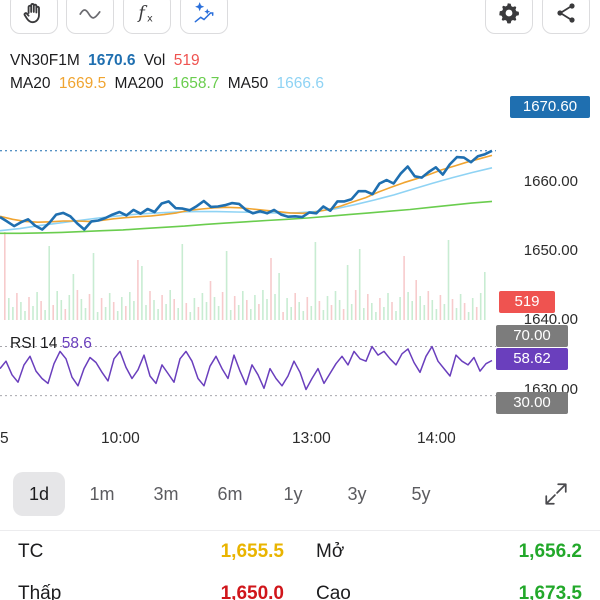 The image size is (600, 600). What do you see at coordinates (90, 17) in the screenshot?
I see `line-tool-button` at bounding box center [90, 17].